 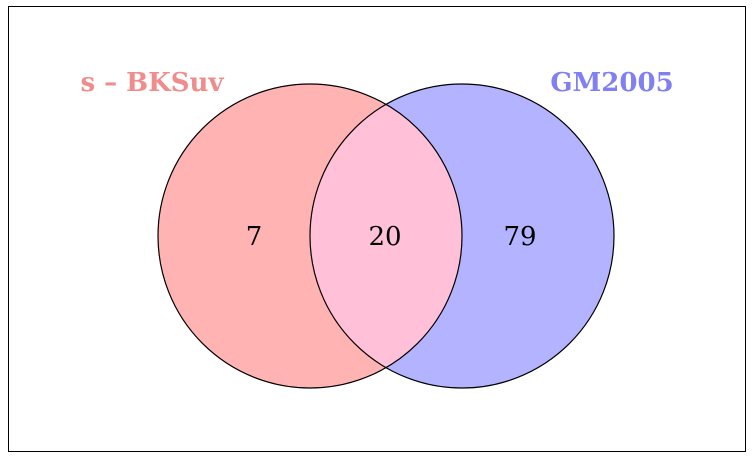 I want to click on set-label: s – BKSuv, so click(x=152, y=83).